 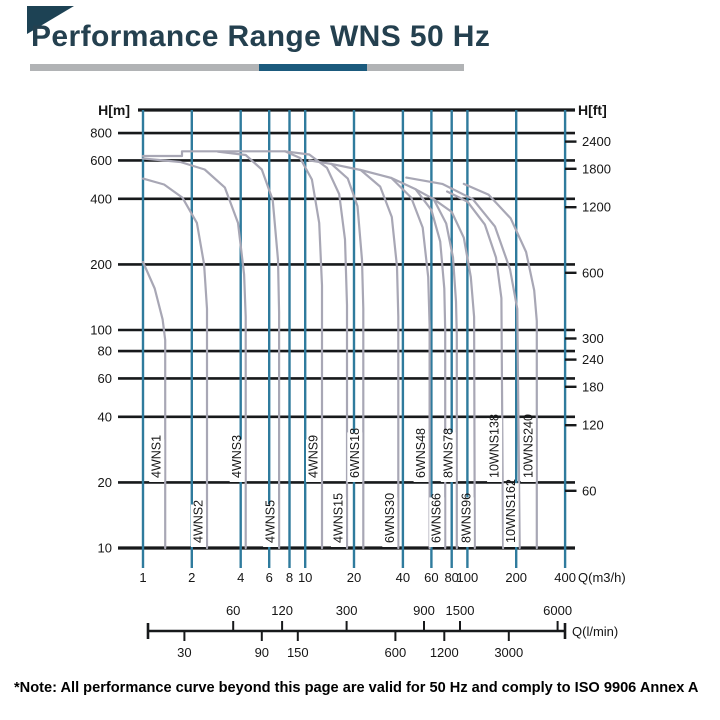 I want to click on pump-label-bg-10WNS138, so click(x=495, y=450).